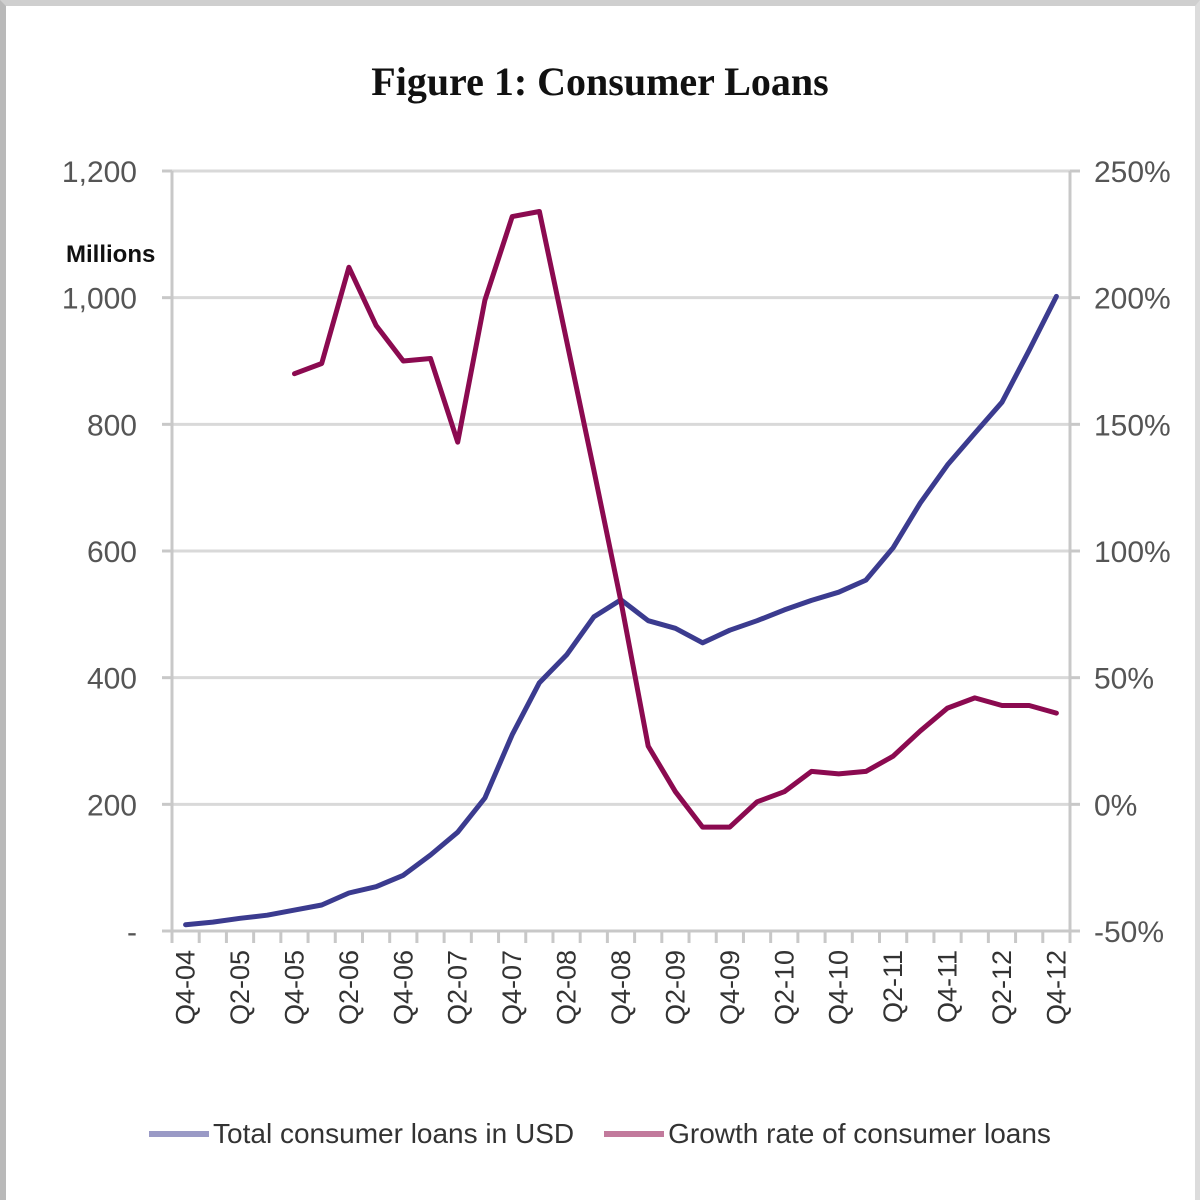 The height and width of the screenshot is (1200, 1200). What do you see at coordinates (394, 1133) in the screenshot?
I see `legend-label-total-loans: Total consumer loans in USD` at bounding box center [394, 1133].